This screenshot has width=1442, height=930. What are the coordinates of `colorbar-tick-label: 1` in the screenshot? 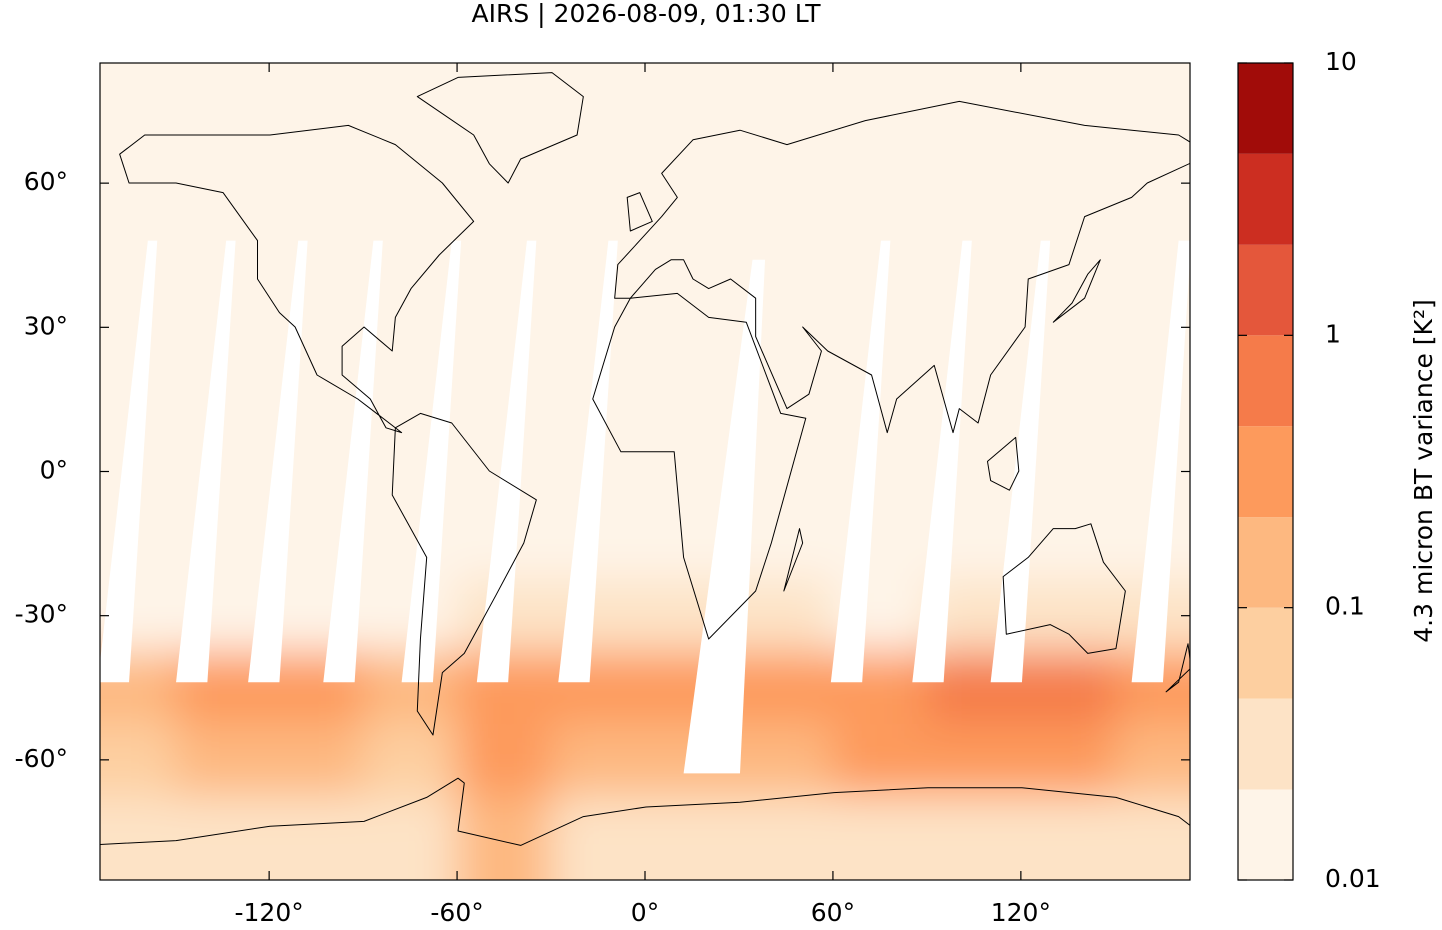 It's located at (1333, 333).